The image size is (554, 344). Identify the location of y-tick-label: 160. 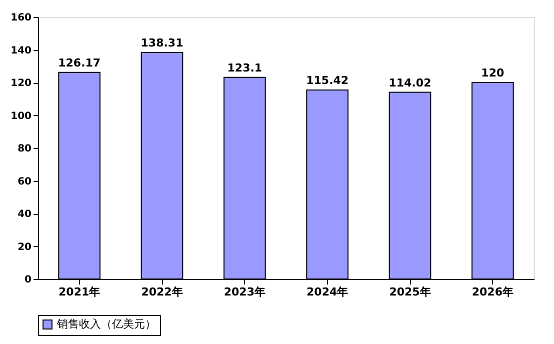
(21, 18).